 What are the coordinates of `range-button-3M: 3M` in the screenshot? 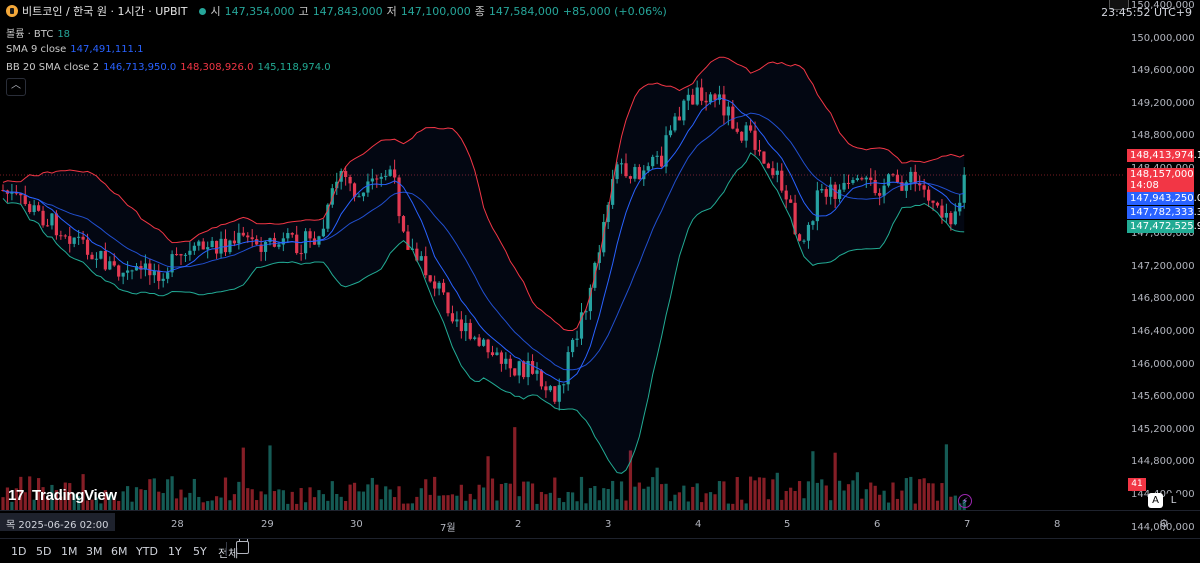 It's located at (94, 551).